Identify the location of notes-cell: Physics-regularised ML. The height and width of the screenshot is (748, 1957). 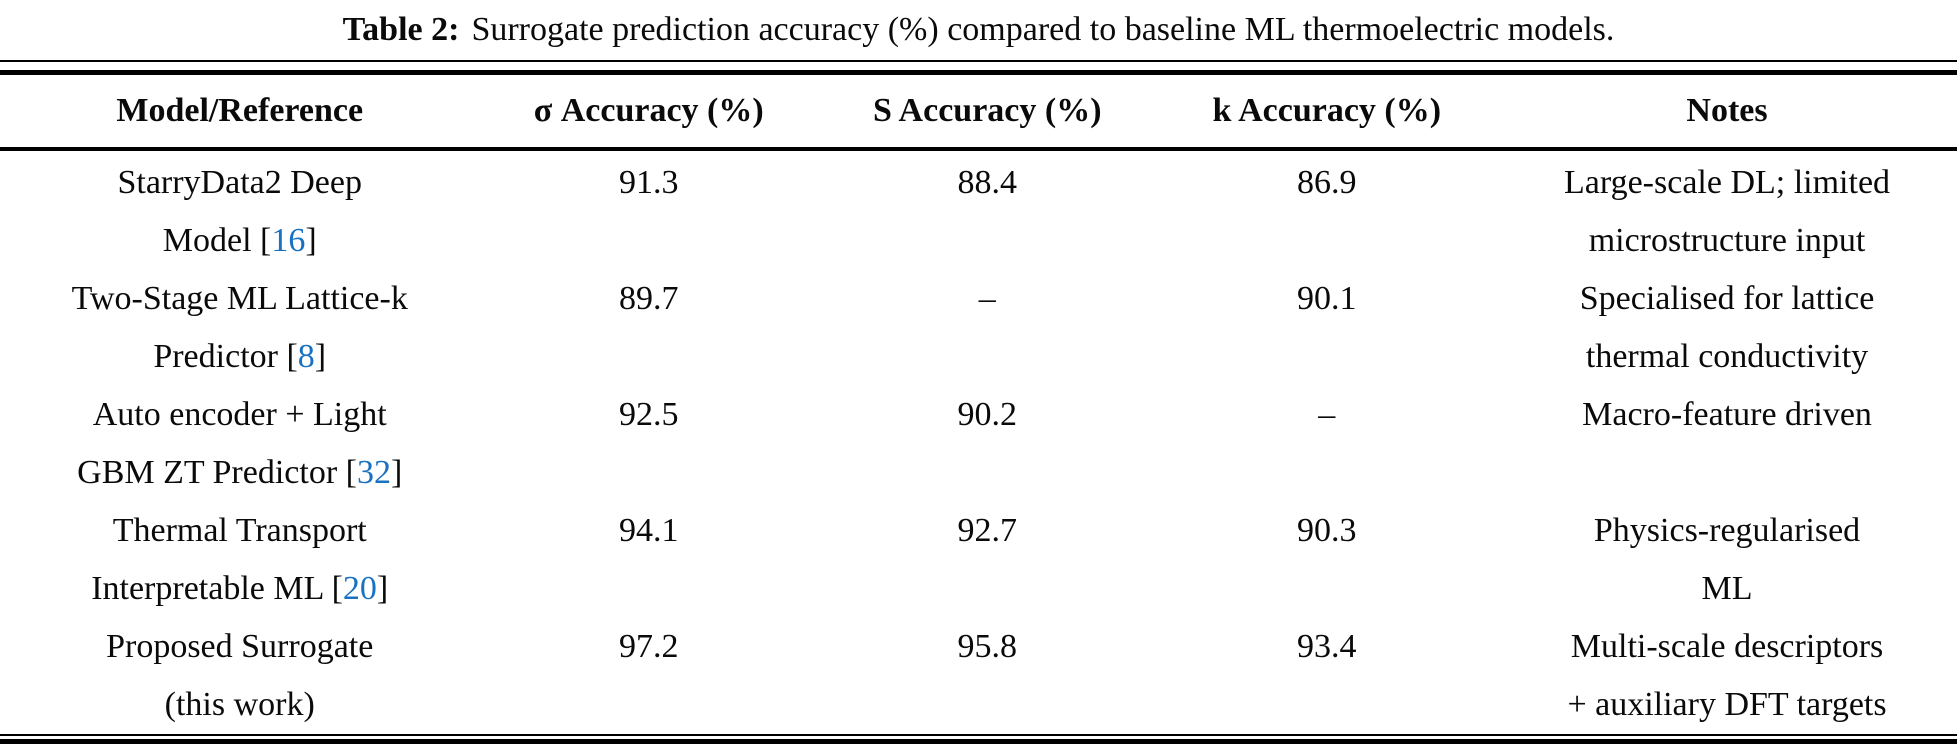
(1727, 560).